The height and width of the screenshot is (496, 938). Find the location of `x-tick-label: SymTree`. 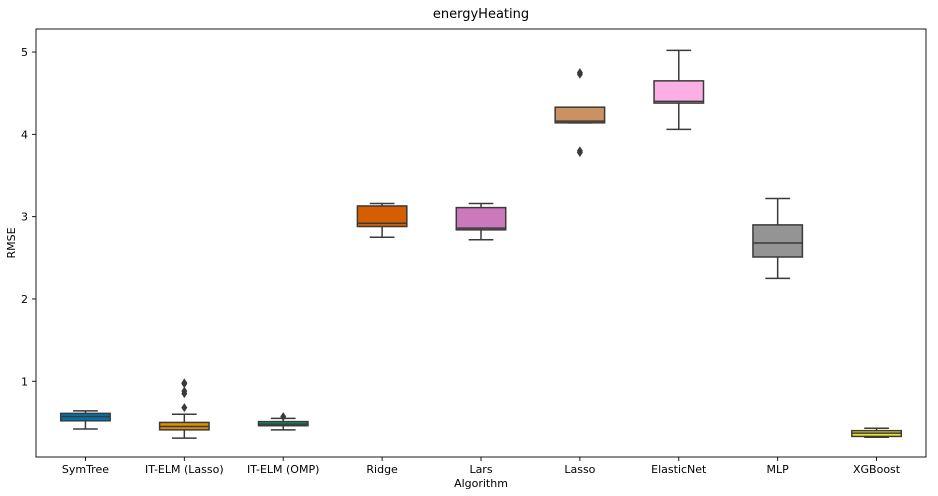

x-tick-label: SymTree is located at coordinates (85, 469).